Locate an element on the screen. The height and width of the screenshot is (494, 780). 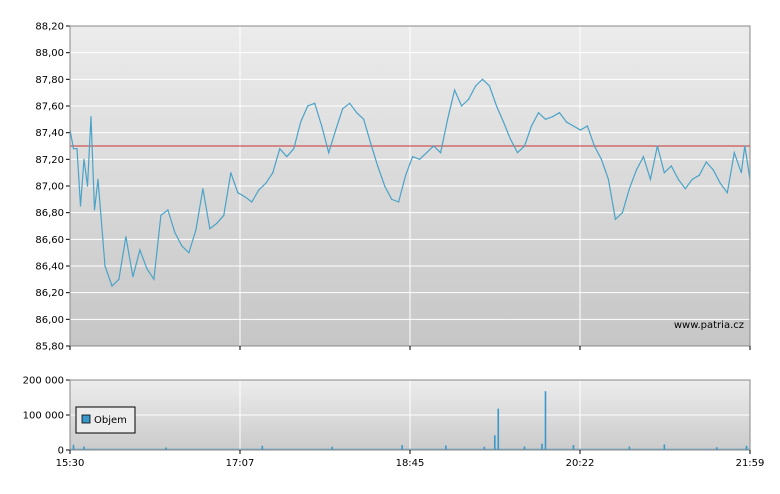
price-ytick-label: 87,80 is located at coordinates (49, 80).